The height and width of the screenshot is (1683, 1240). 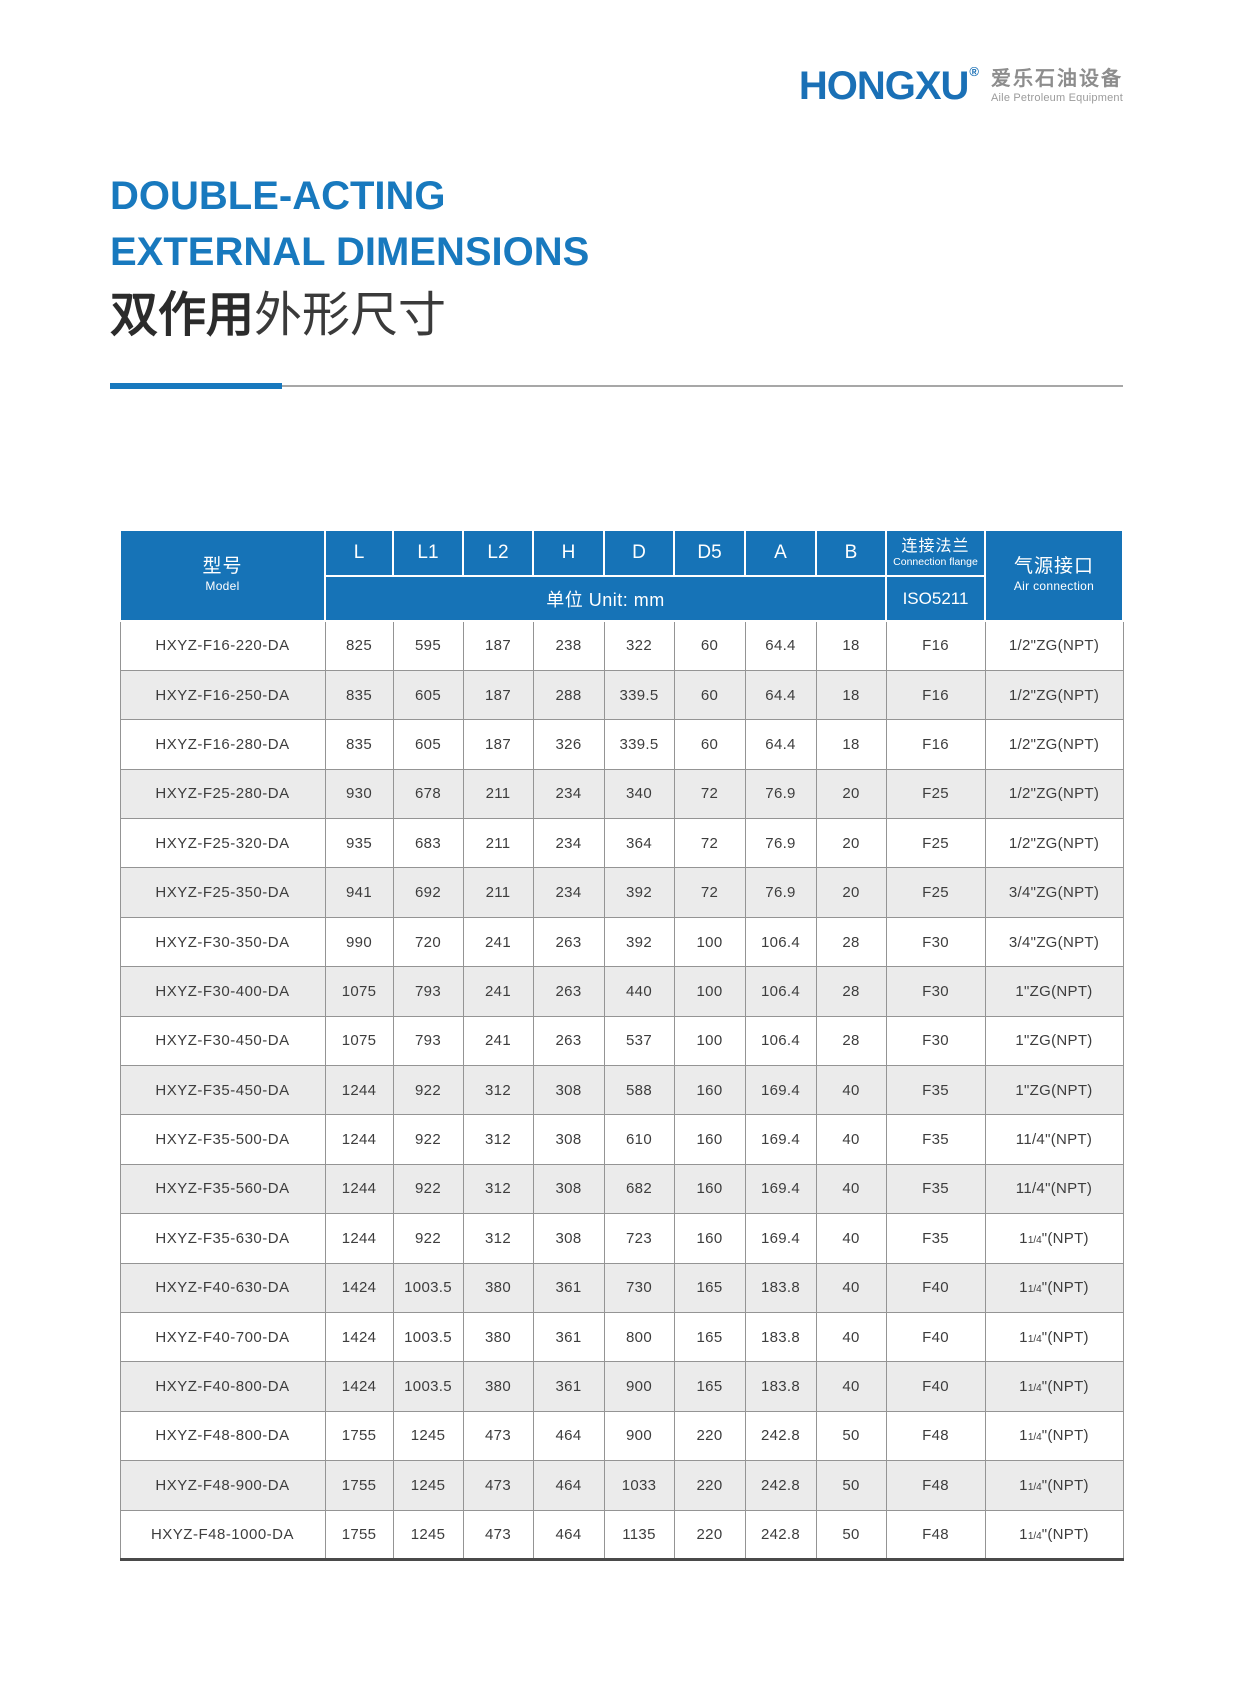 What do you see at coordinates (359, 695) in the screenshot?
I see `dim-value-cell: 835` at bounding box center [359, 695].